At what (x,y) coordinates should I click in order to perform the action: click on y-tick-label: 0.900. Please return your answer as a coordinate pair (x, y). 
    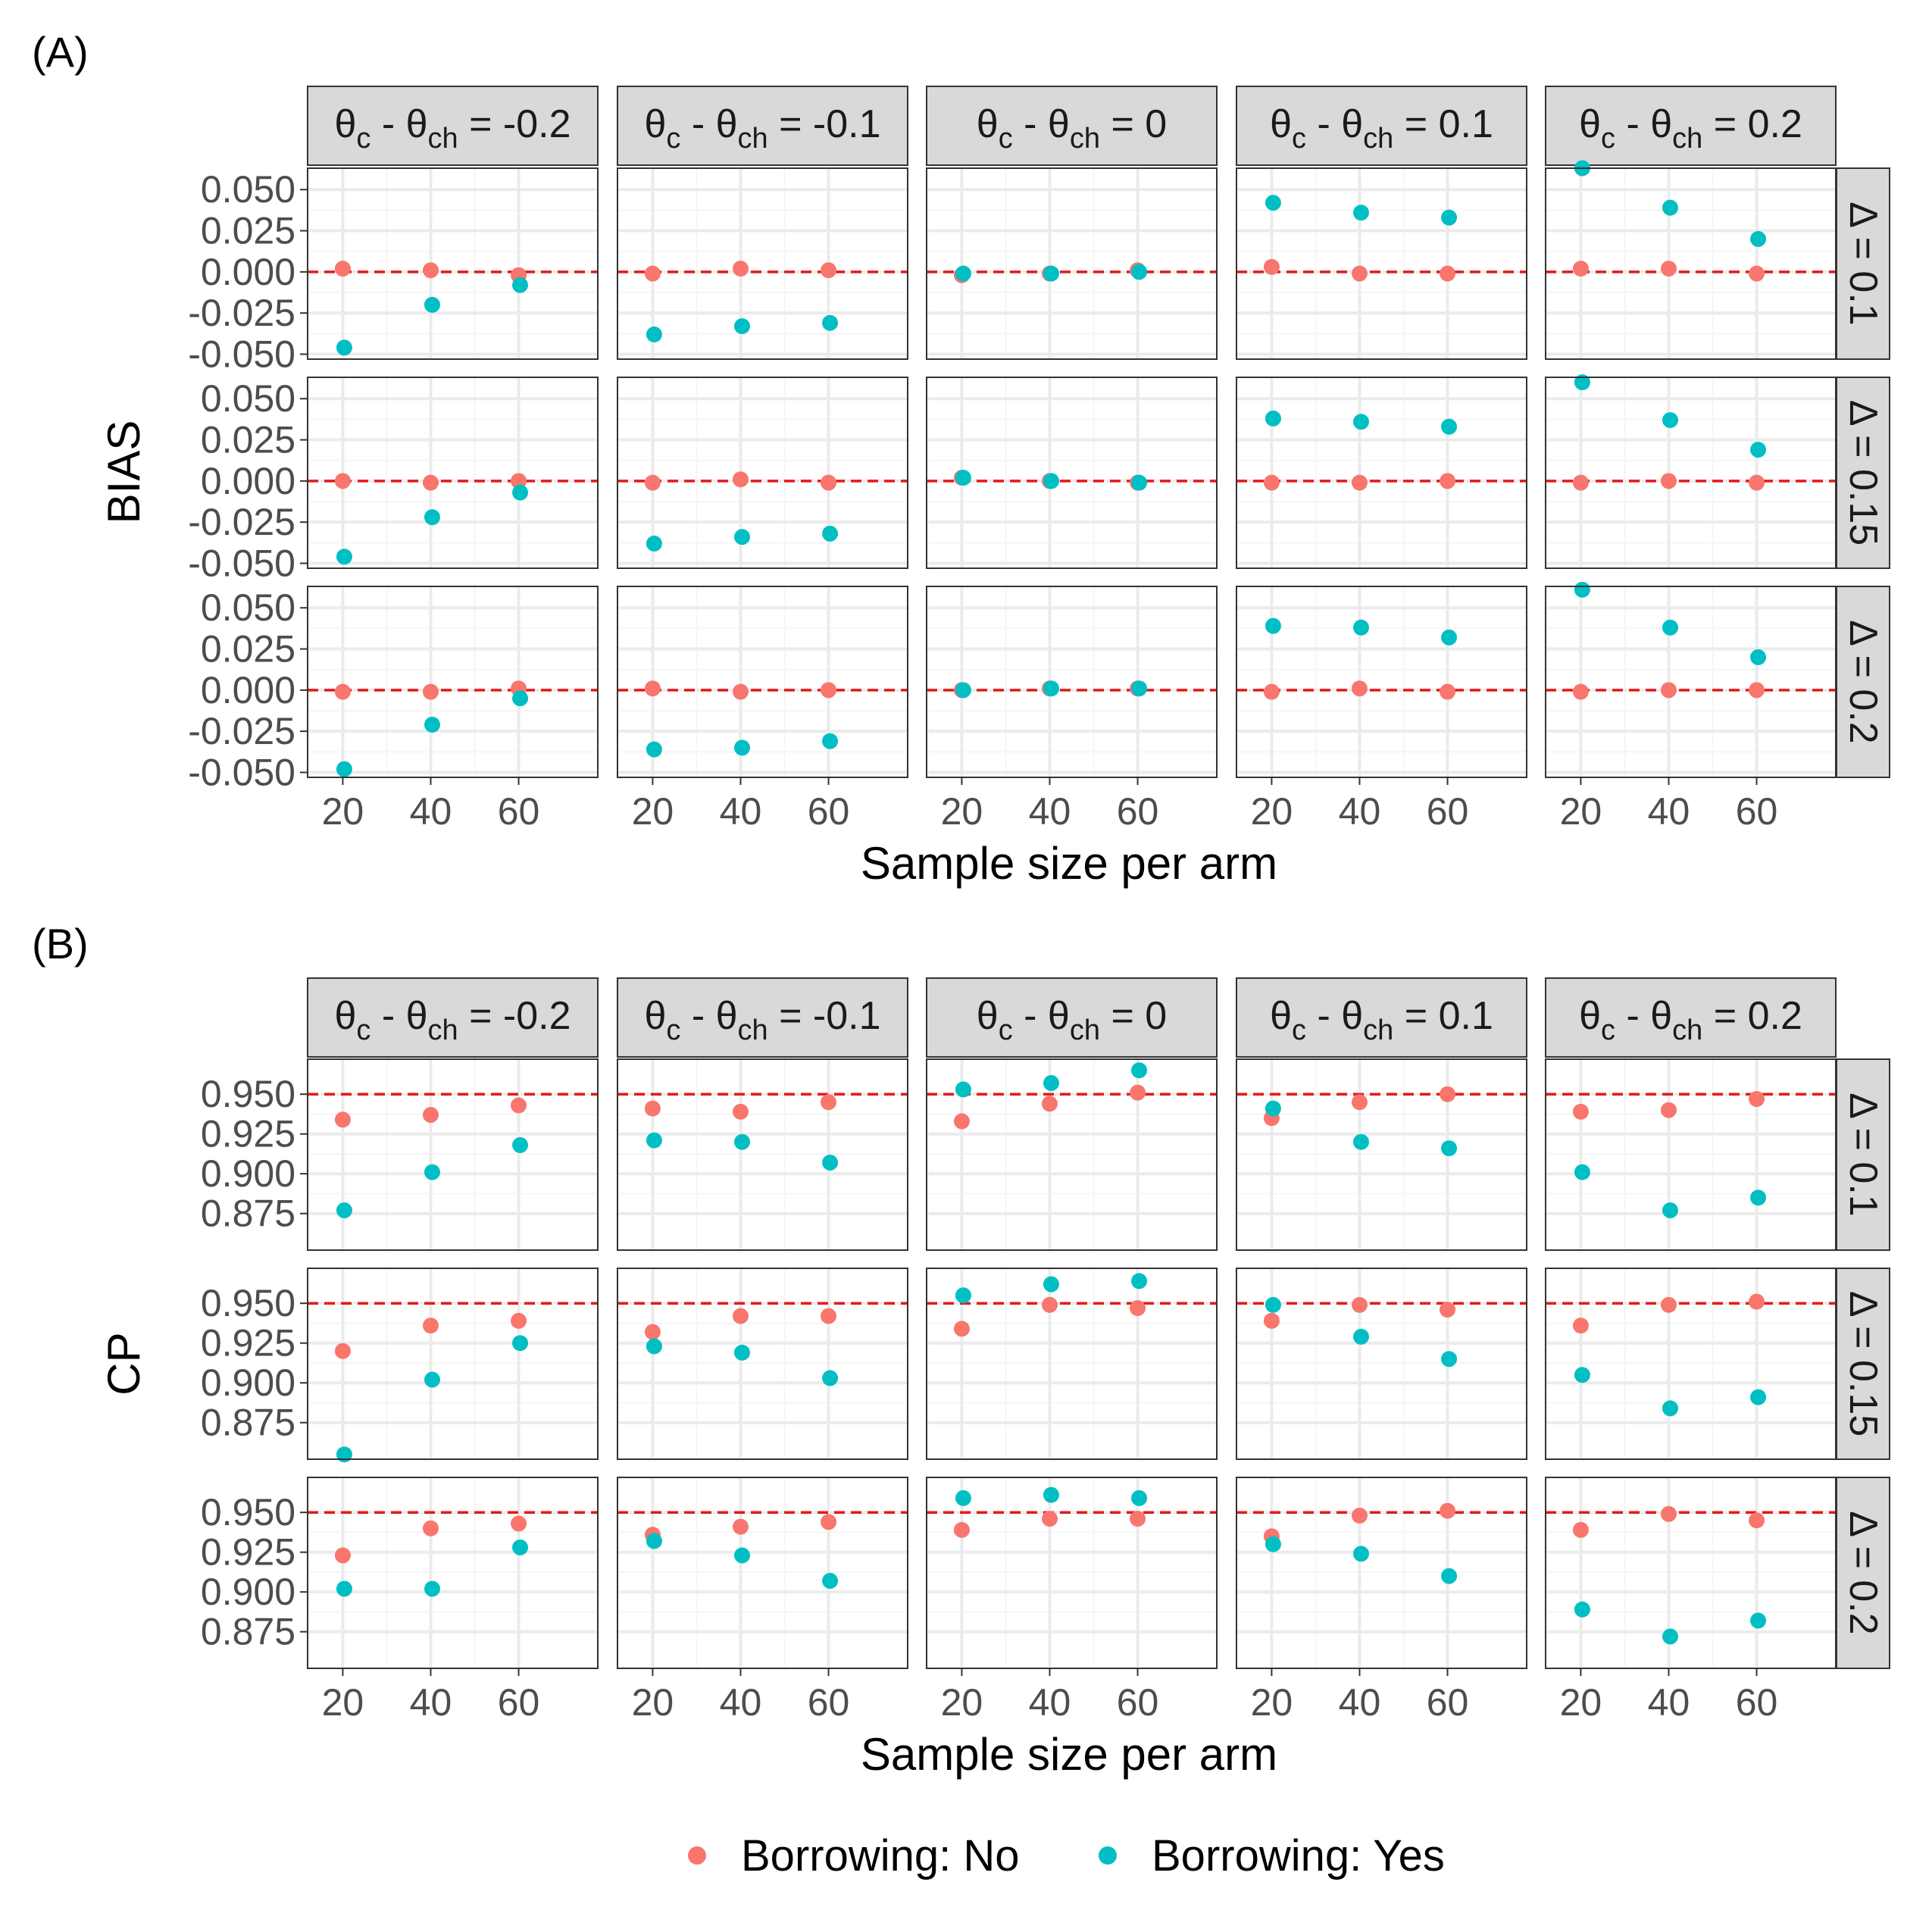
    Looking at the image, I should click on (248, 1592).